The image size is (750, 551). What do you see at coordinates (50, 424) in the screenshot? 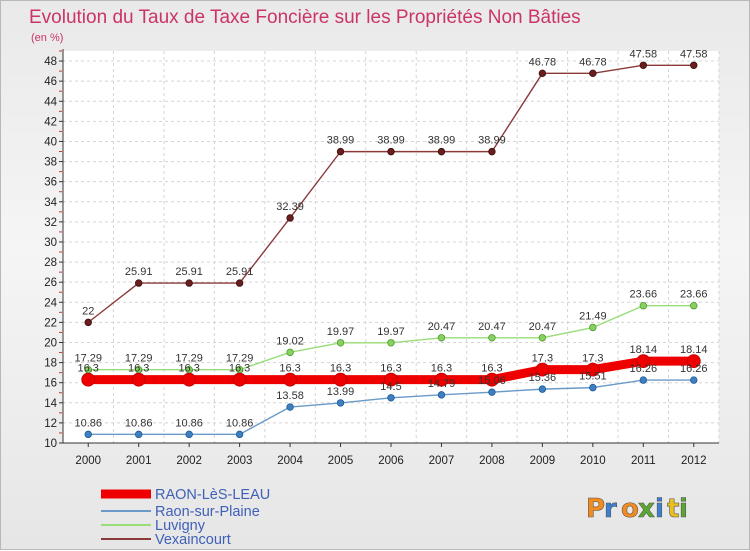
I see `y-tick-label: 12` at bounding box center [50, 424].